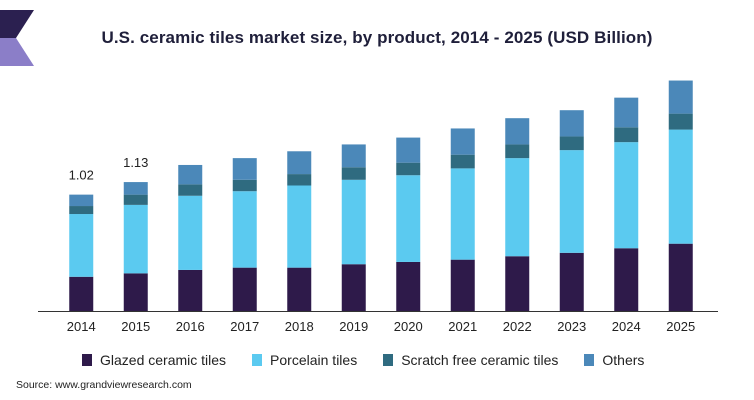 This screenshot has height=400, width=754. Describe the element at coordinates (680, 97) in the screenshot. I see `bar-segment-2025-others` at that location.